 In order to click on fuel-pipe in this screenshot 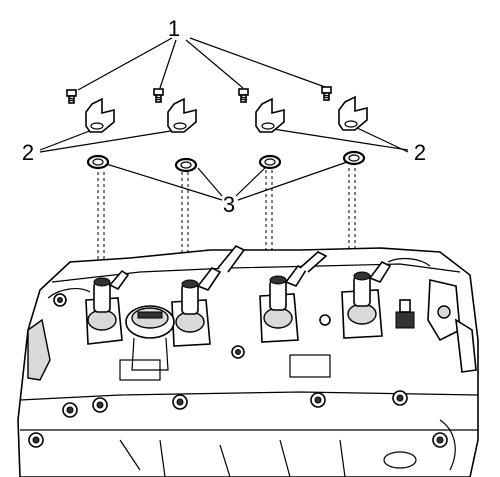, I will do `click(272, 258)`.